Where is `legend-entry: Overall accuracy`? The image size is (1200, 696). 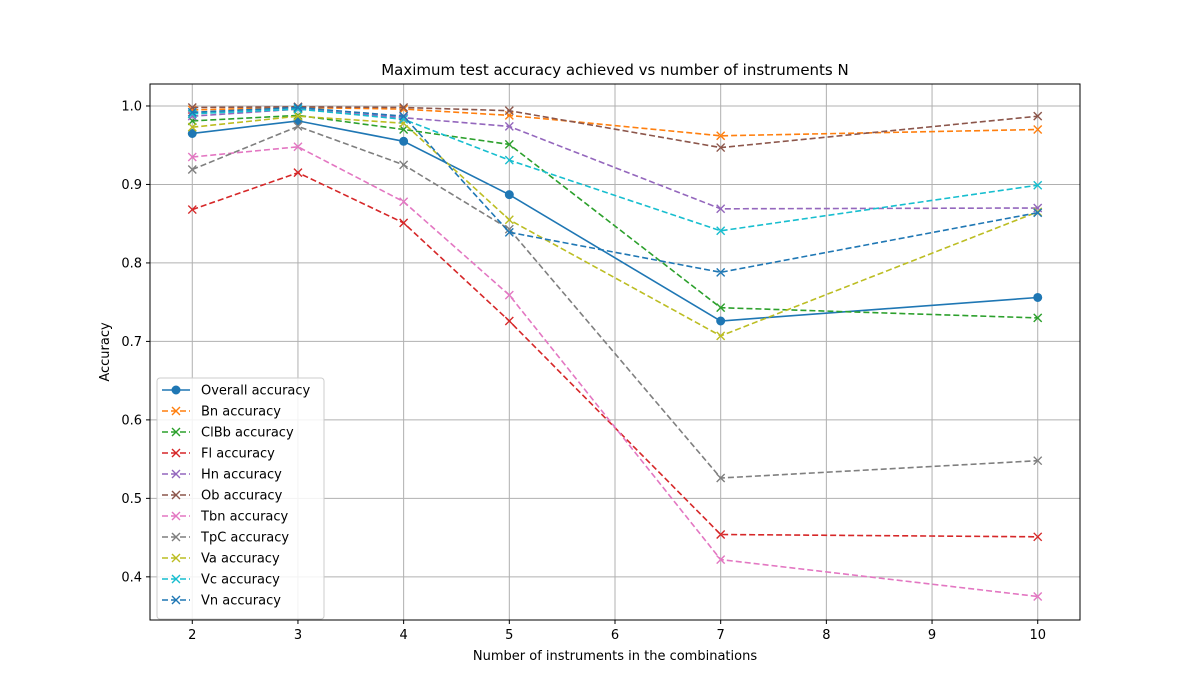
legend-entry: Overall accuracy is located at coordinates (236, 391).